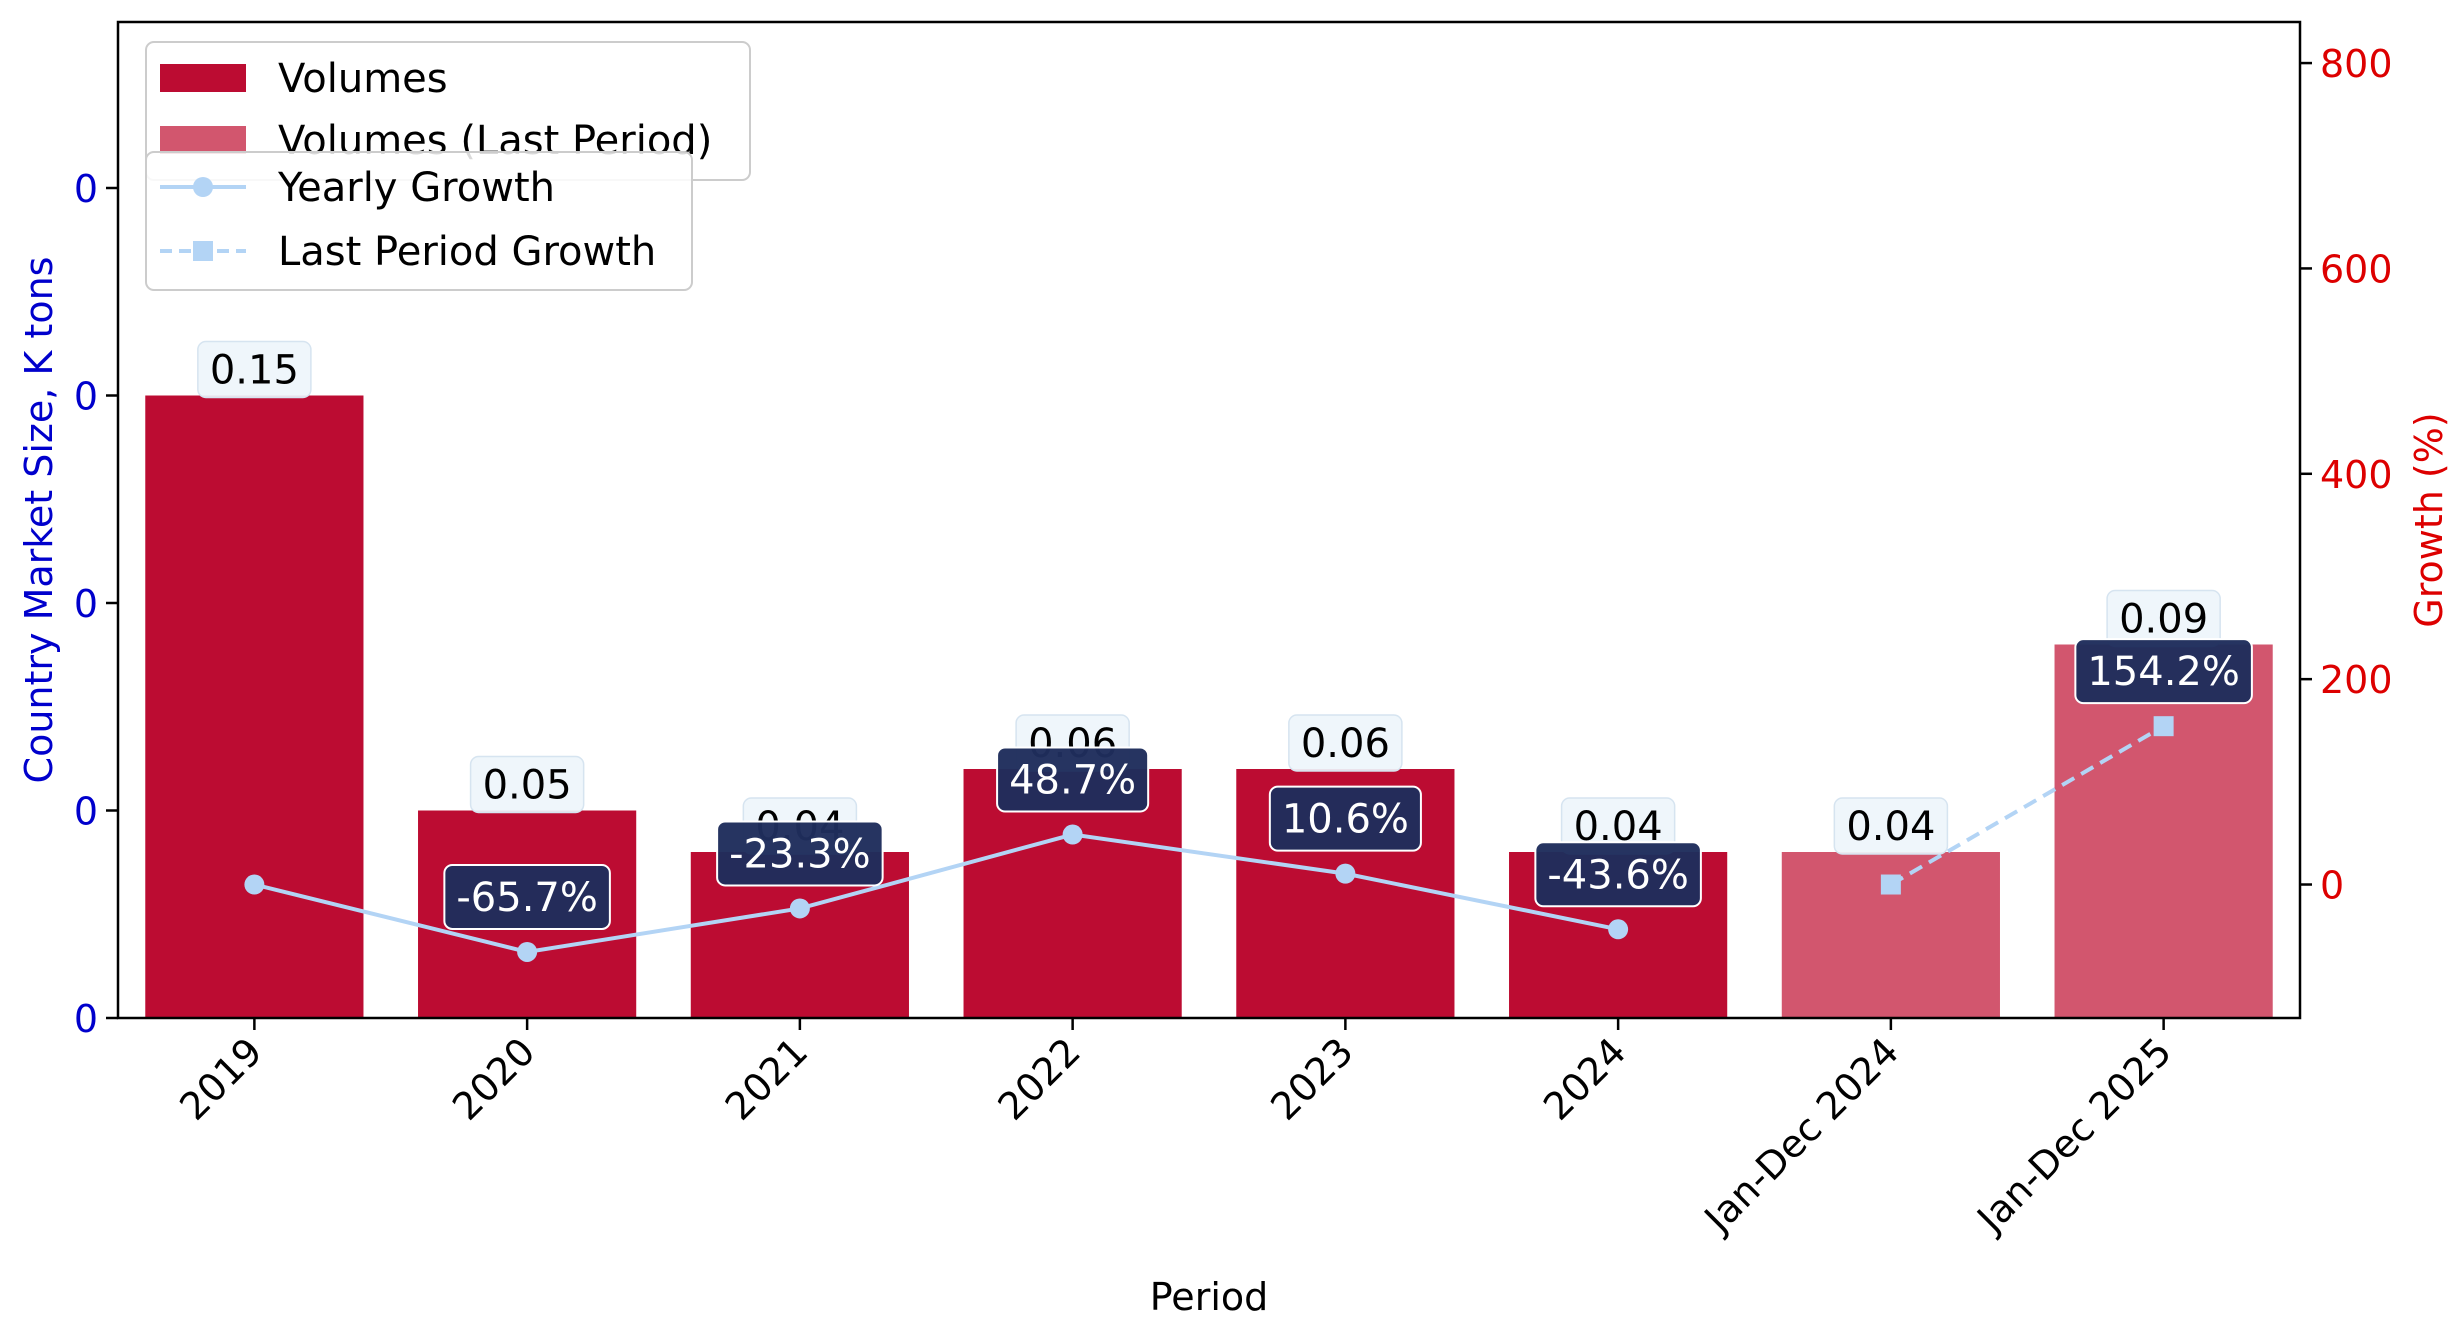 The image size is (2464, 1338). What do you see at coordinates (1209, 1297) in the screenshot?
I see `x-axis-title: Period` at bounding box center [1209, 1297].